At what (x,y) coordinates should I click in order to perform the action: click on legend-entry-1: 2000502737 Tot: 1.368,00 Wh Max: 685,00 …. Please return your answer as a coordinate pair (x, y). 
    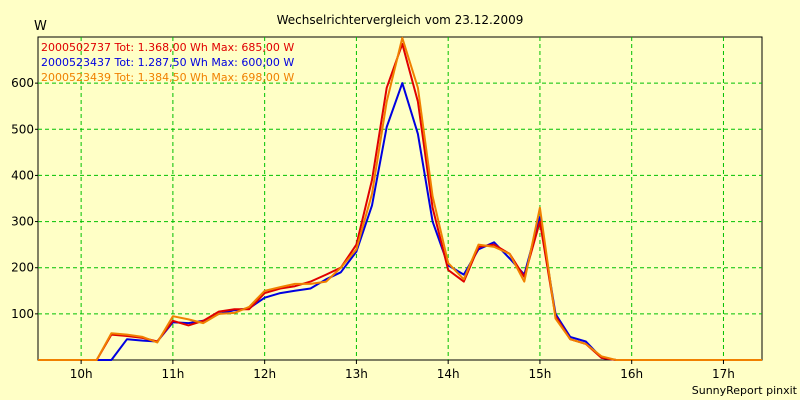
    Looking at the image, I should click on (167, 47).